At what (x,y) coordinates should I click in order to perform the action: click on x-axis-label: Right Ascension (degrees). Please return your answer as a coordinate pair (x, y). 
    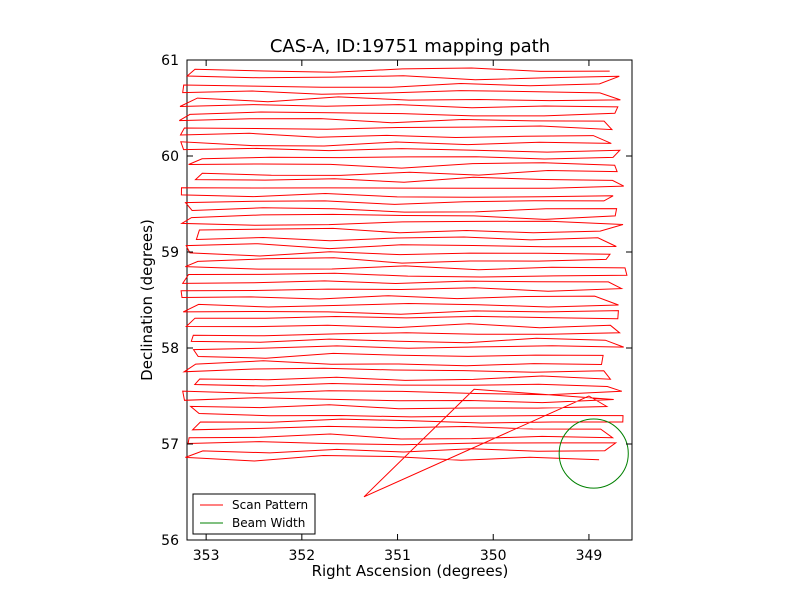
    Looking at the image, I should click on (410, 571).